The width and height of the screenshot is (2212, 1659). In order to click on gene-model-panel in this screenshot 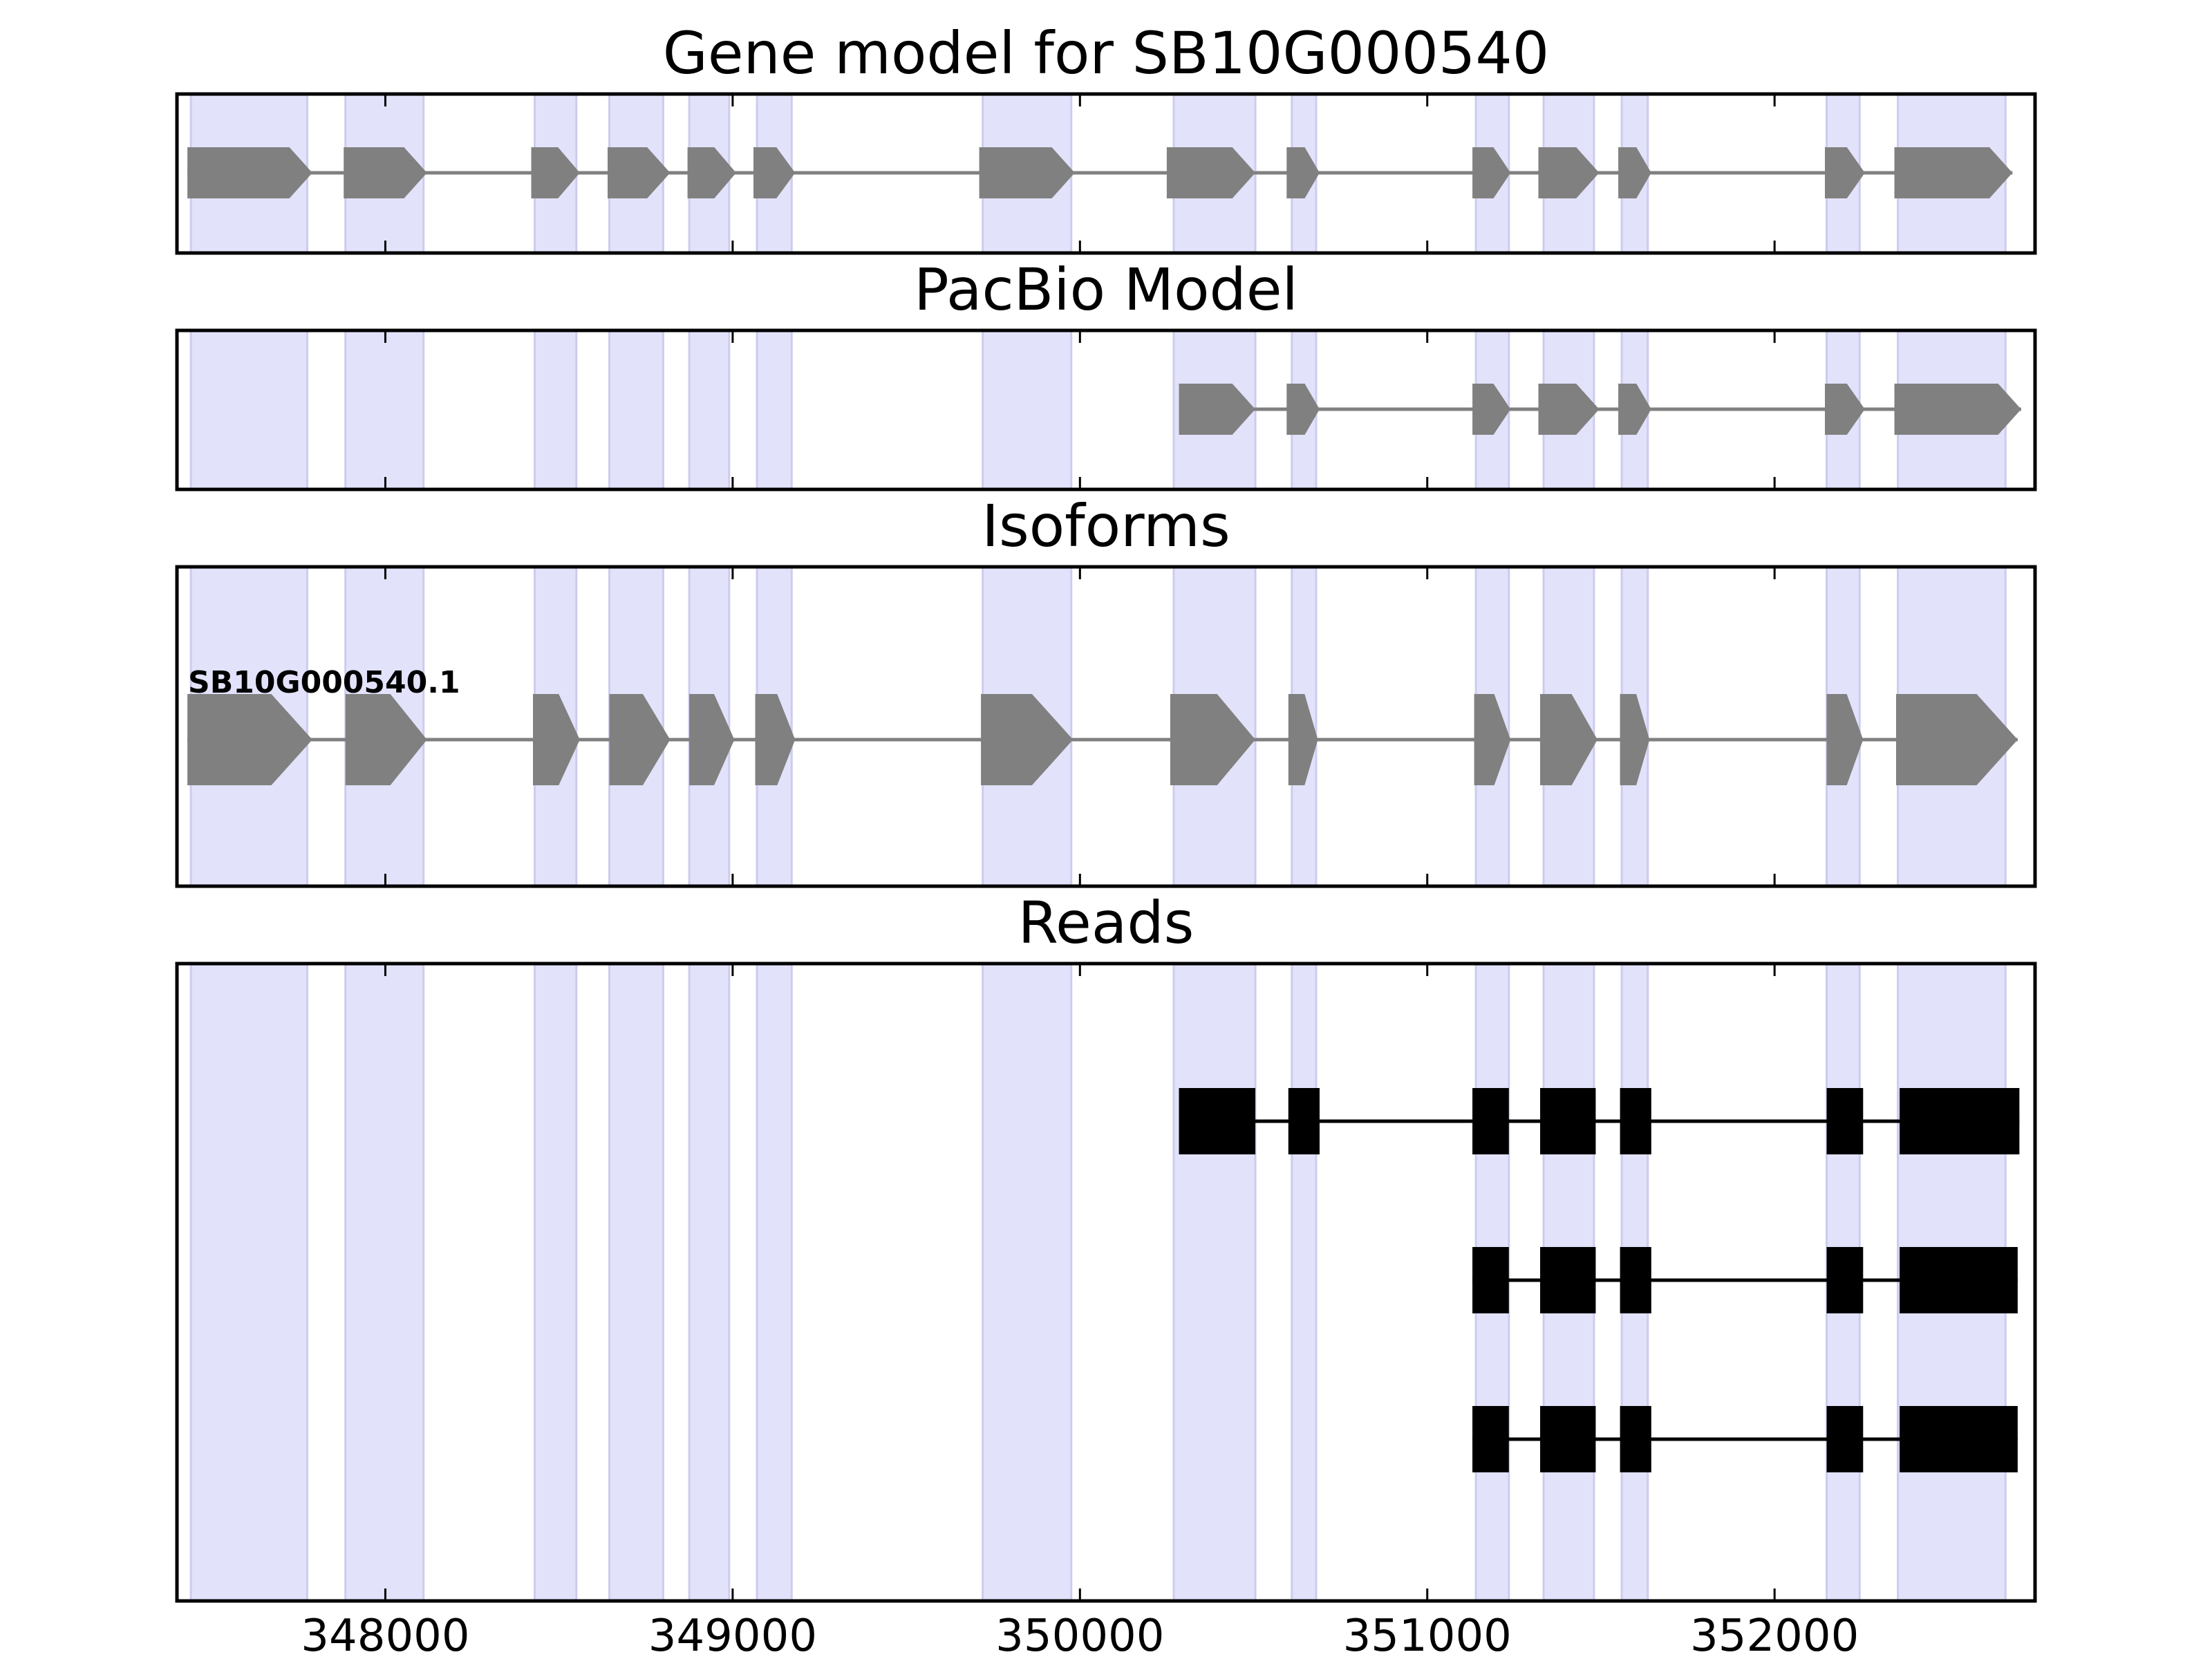, I will do `click(1106, 174)`.